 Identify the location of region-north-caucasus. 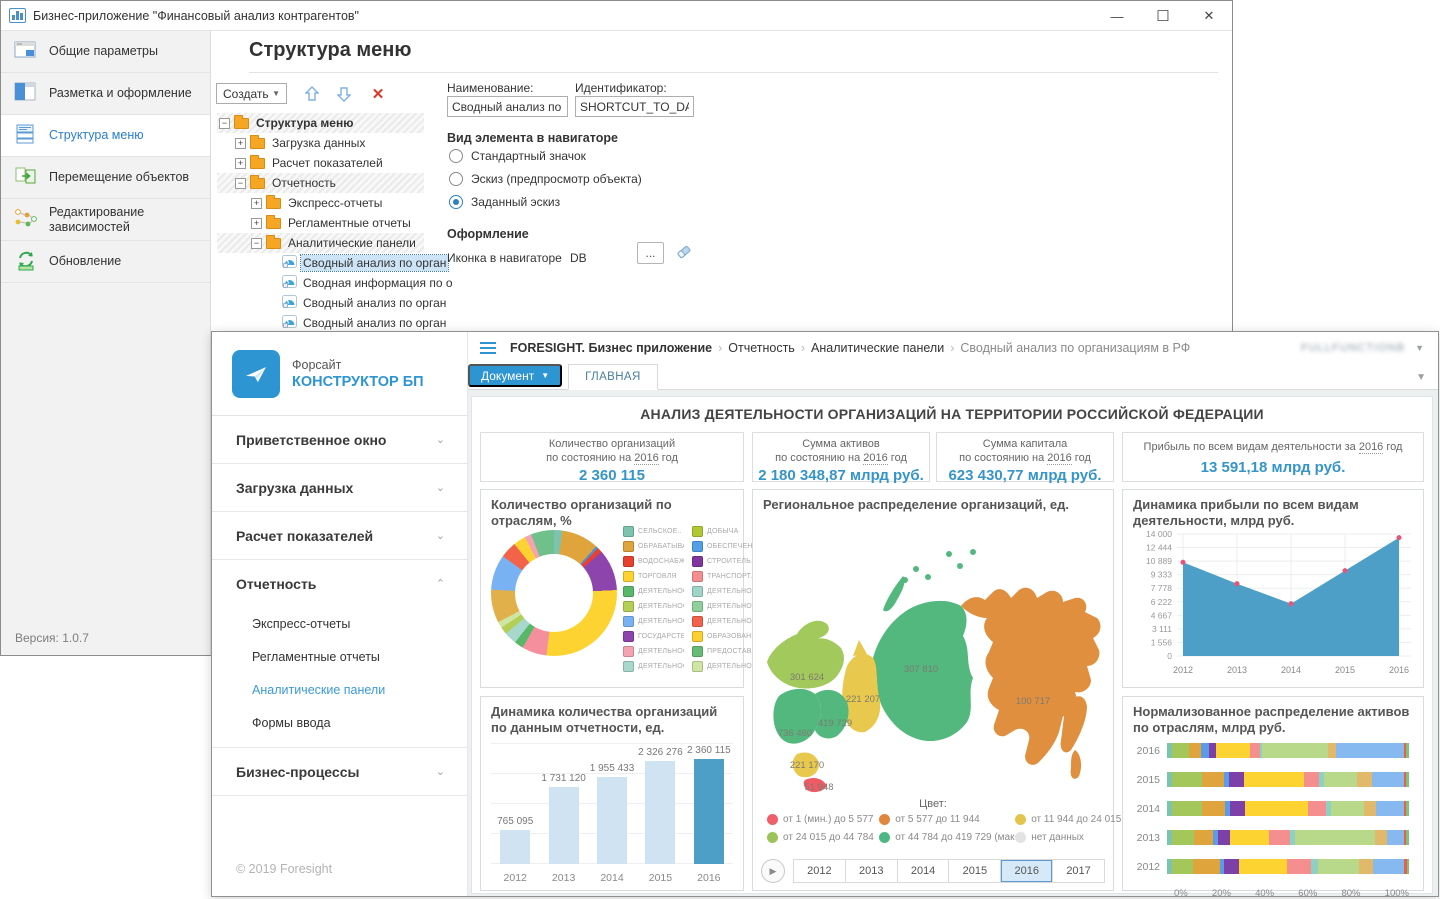
(815, 785).